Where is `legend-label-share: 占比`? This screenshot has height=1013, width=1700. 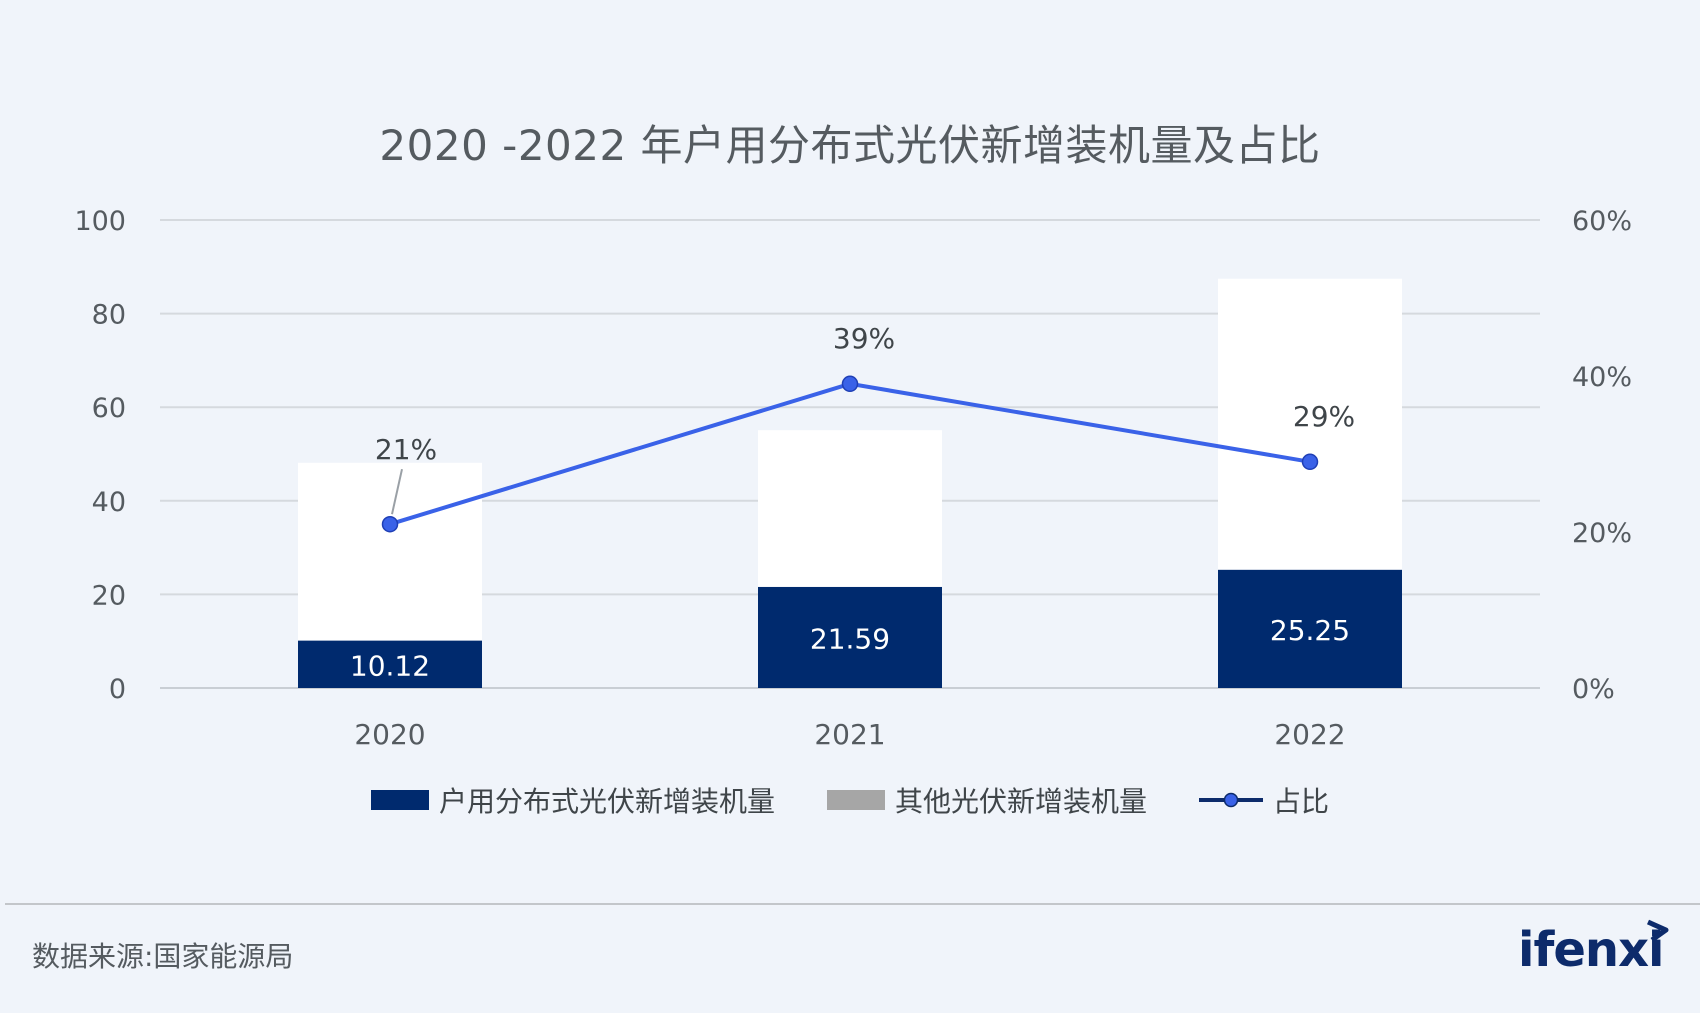
legend-label-share: 占比 is located at coordinates (1301, 801).